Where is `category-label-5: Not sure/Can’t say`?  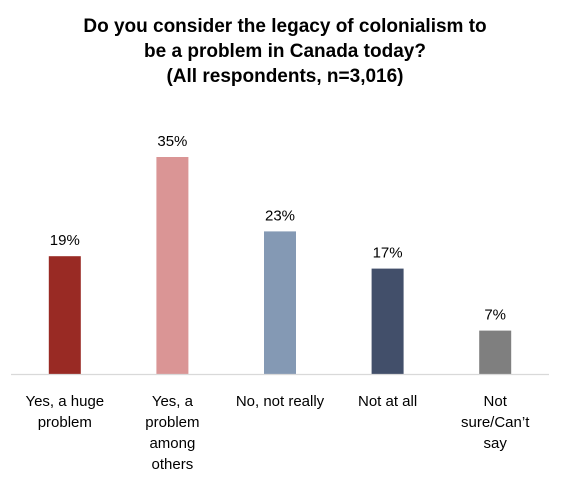 category-label-5: Not sure/Can’t say is located at coordinates (495, 422).